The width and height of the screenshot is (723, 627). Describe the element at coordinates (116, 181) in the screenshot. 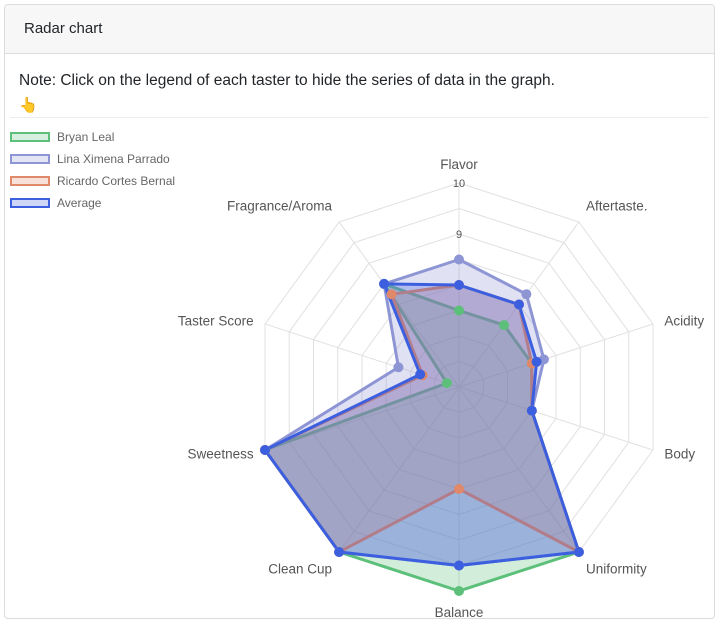

I see `legend-label: Ricardo Cortes Bernal` at that location.